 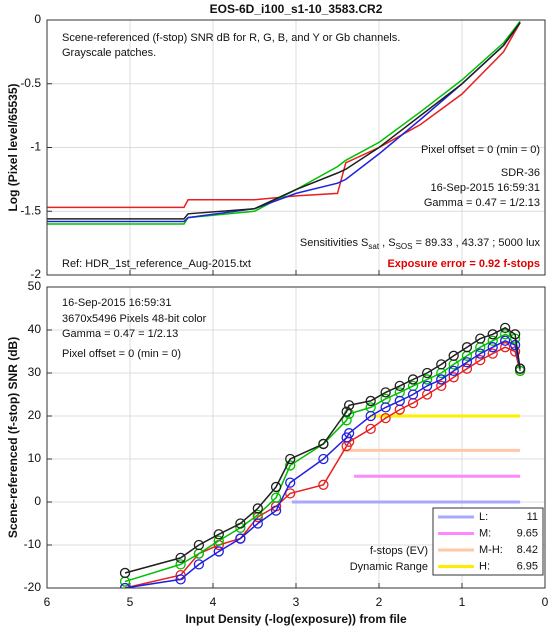 I want to click on y-tick-label: 40, so click(x=35, y=329).